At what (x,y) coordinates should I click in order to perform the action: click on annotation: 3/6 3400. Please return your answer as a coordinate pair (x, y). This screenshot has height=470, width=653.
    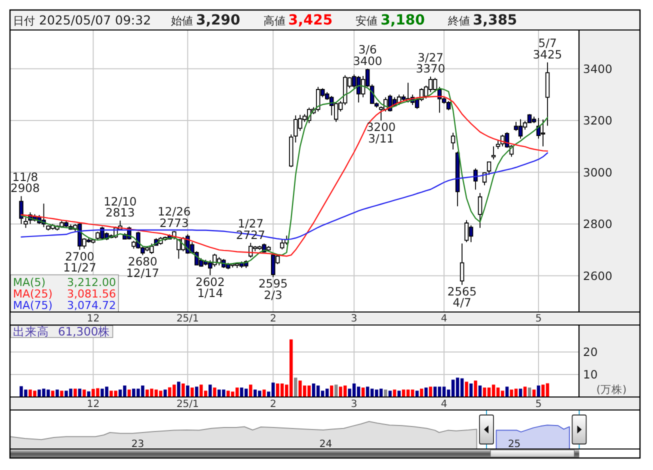
    Looking at the image, I should click on (367, 55).